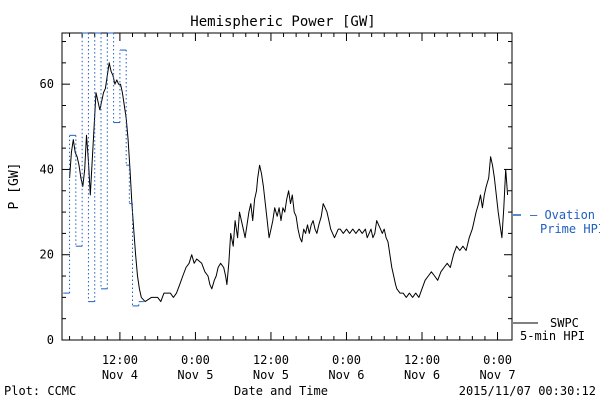 This screenshot has height=400, width=600. I want to click on y-tick-label: 40, so click(47, 169).